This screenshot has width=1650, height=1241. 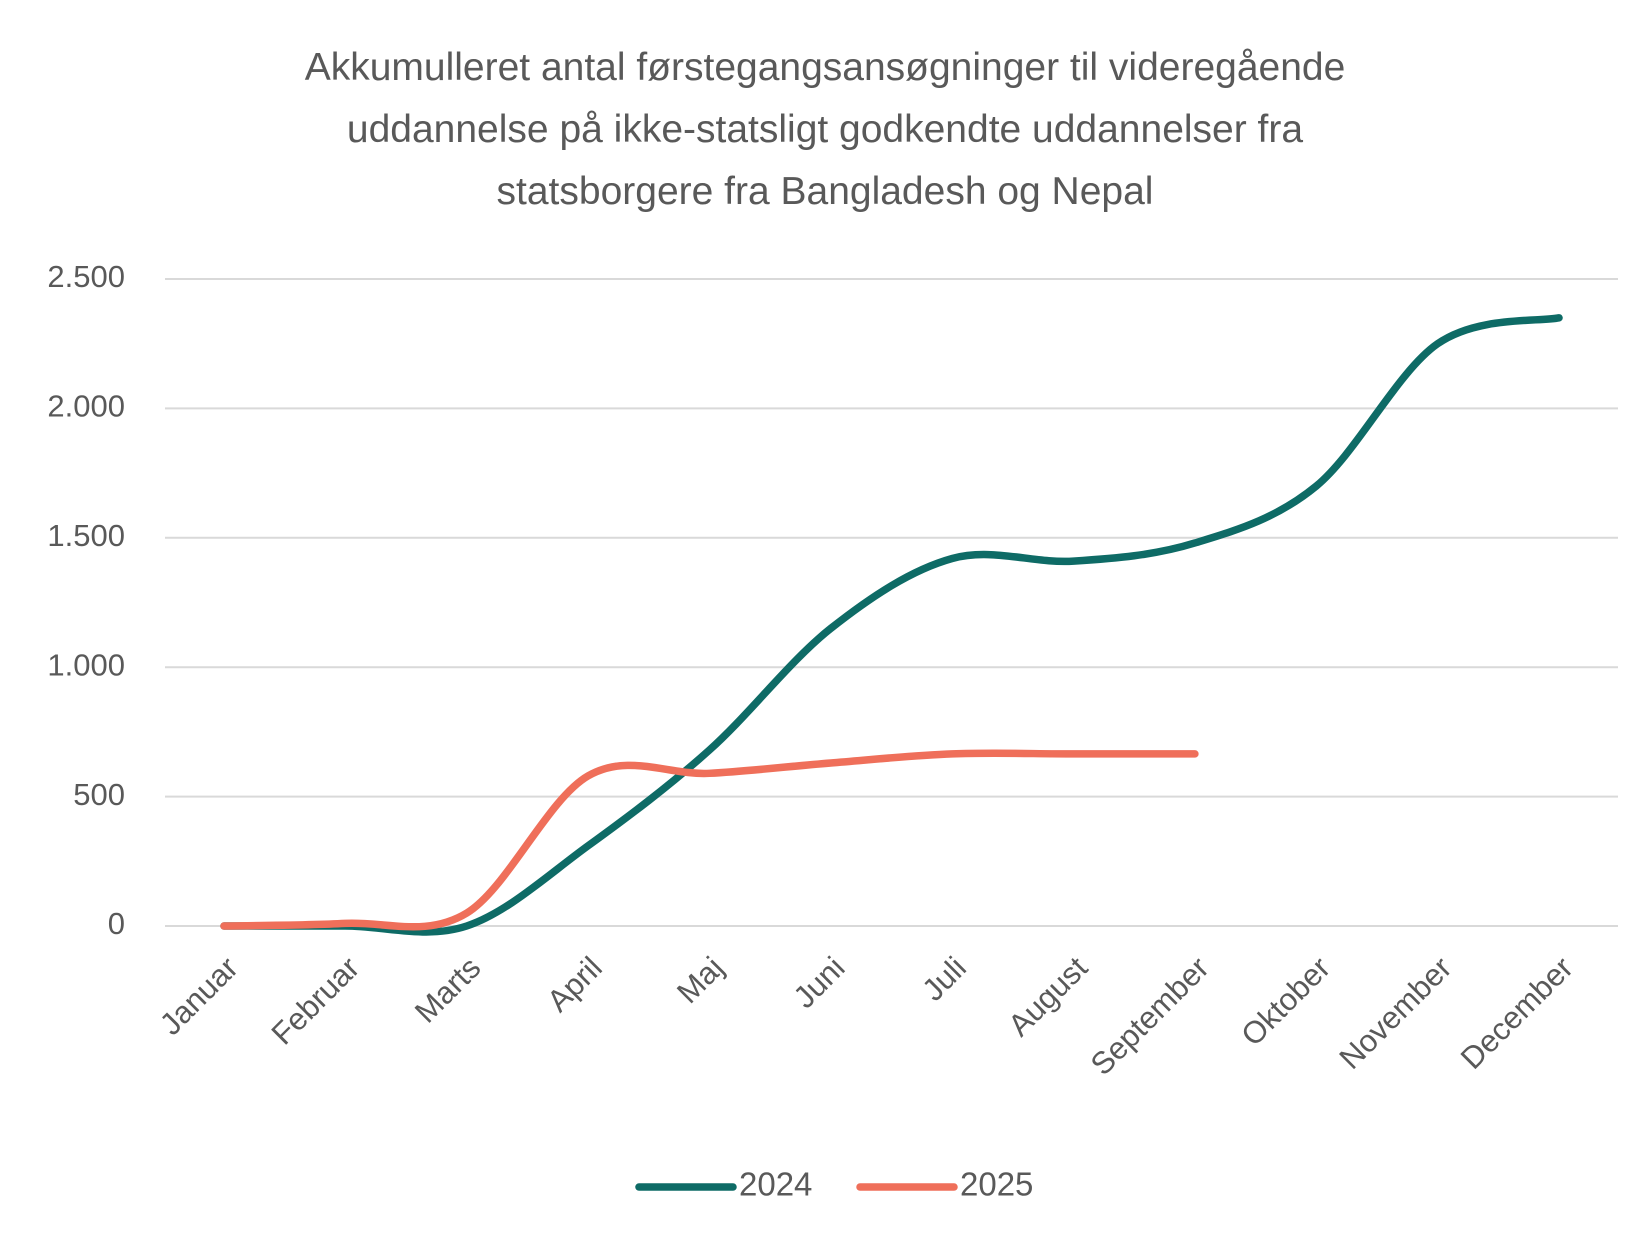 What do you see at coordinates (86, 276) in the screenshot?
I see `y-tick-label: 2.500` at bounding box center [86, 276].